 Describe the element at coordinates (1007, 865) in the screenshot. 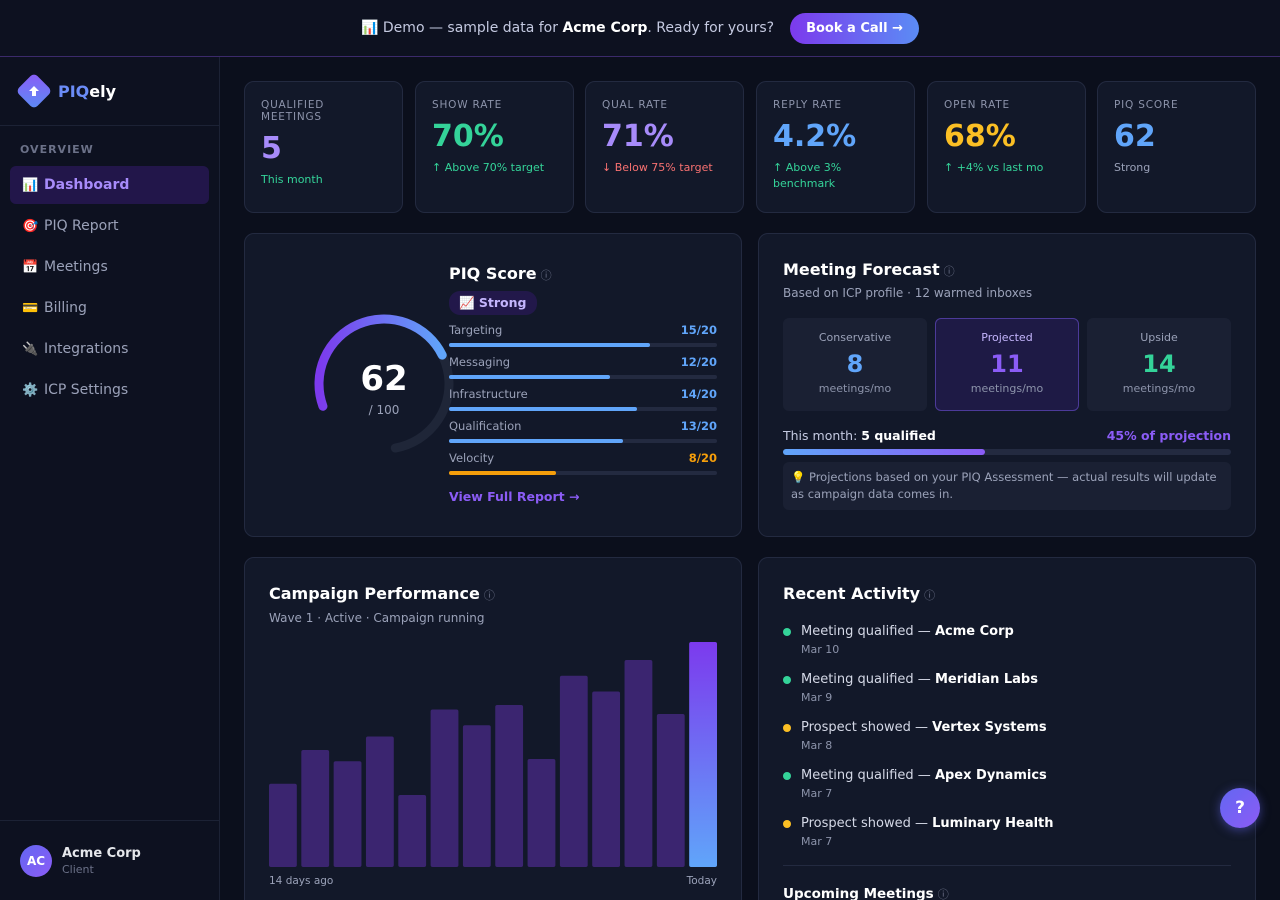

I see `divider` at that location.